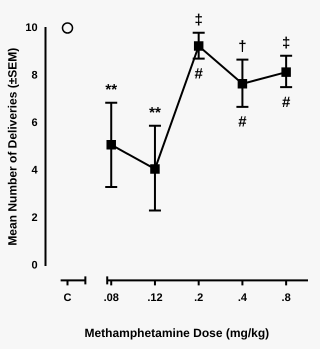 Image resolution: width=320 pixels, height=349 pixels. Describe the element at coordinates (31, 28) in the screenshot. I see `y-tick-label: 10` at that location.